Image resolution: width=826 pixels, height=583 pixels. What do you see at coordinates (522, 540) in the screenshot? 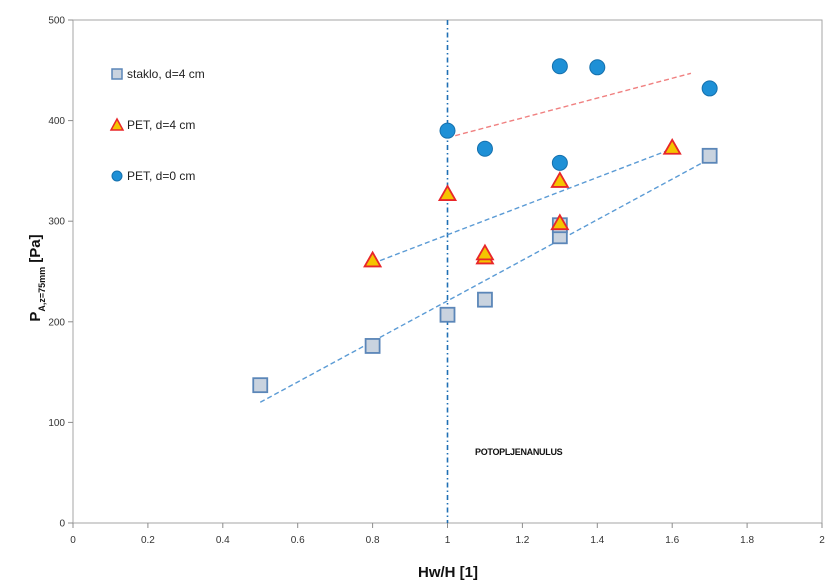
I see `x-tick-label: 1.2` at bounding box center [522, 540].